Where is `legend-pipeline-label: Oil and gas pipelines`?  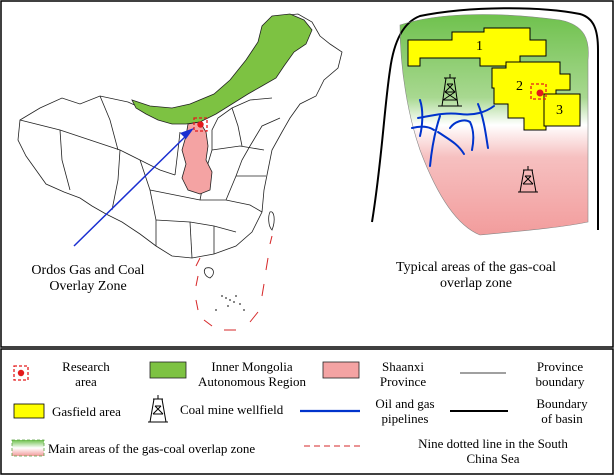
legend-pipeline-label: Oil and gas pipelines is located at coordinates (405, 411).